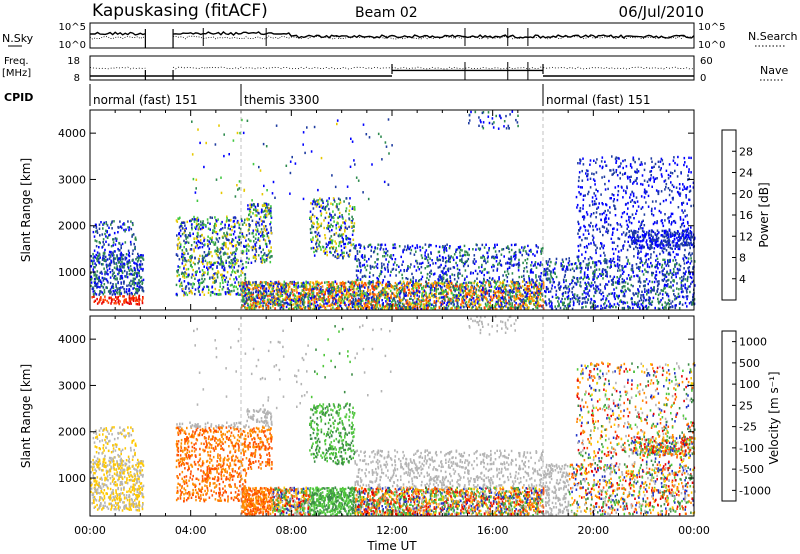  Describe the element at coordinates (703, 78) in the screenshot. I see `freq-right-tick-bottom: 0` at that location.